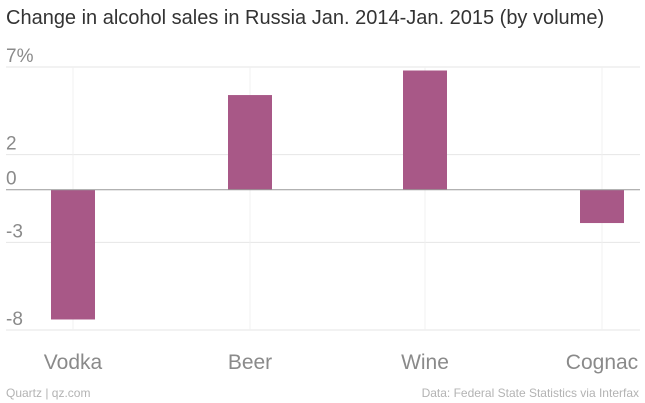 The image size is (645, 403). Describe the element at coordinates (14, 231) in the screenshot. I see `y-tick-label: -3` at that location.